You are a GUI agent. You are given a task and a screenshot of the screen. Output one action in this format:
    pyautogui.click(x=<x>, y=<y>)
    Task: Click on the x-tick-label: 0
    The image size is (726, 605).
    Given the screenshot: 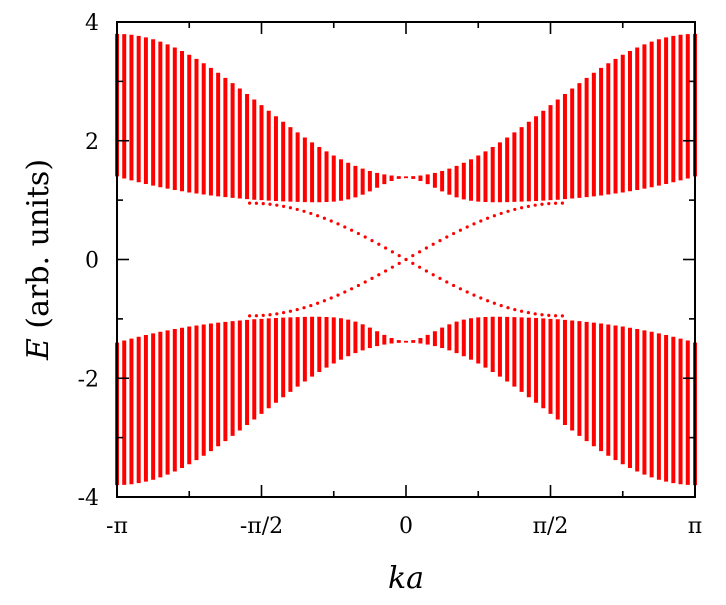 What is the action you would take?
    pyautogui.click(x=406, y=526)
    